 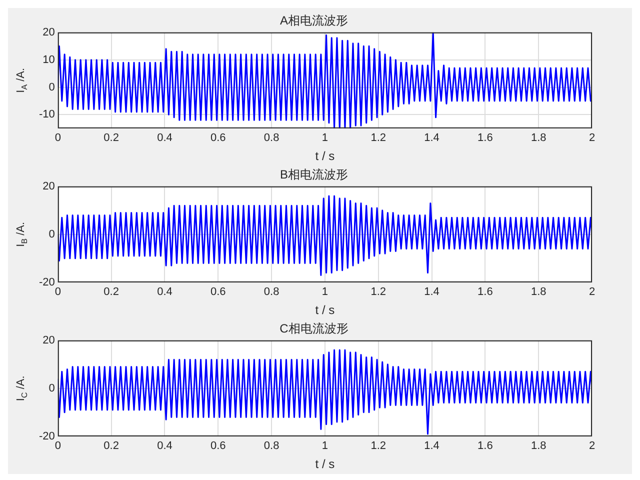 I want to click on y-axis-title: IC /A., so click(x=21, y=389).